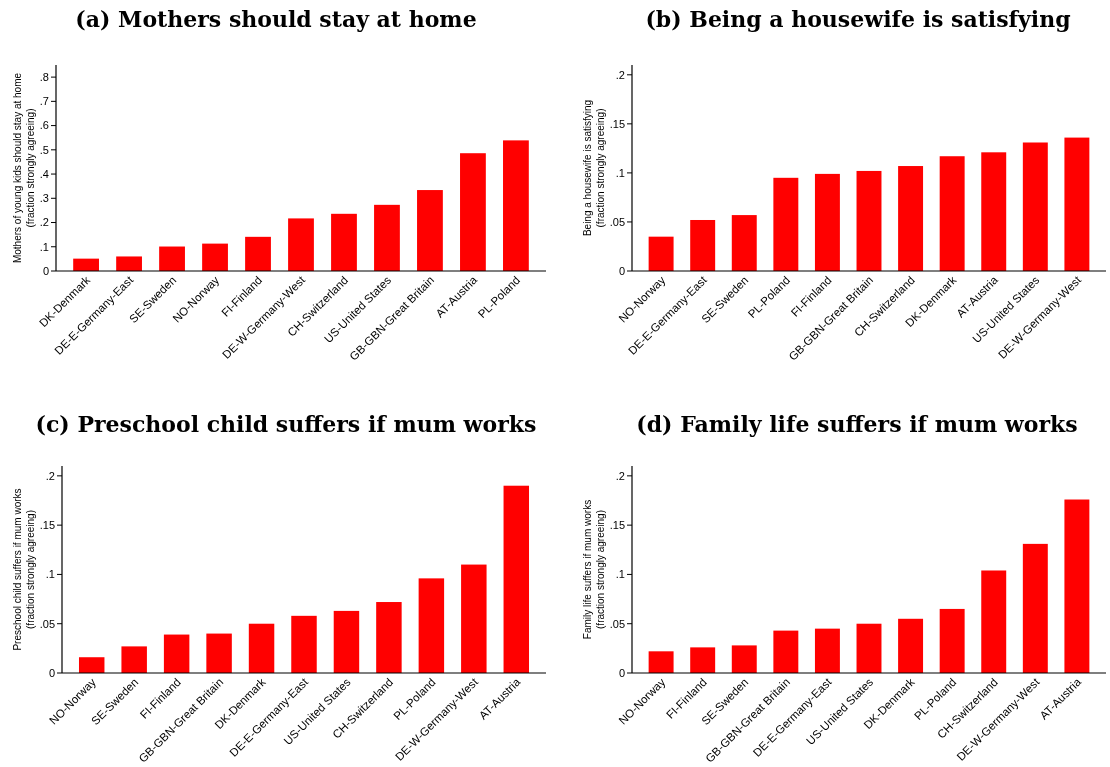 The height and width of the screenshot is (767, 1110). What do you see at coordinates (286, 424) in the screenshot?
I see `chart-title: (c) Preschool child suffers if mum works` at bounding box center [286, 424].